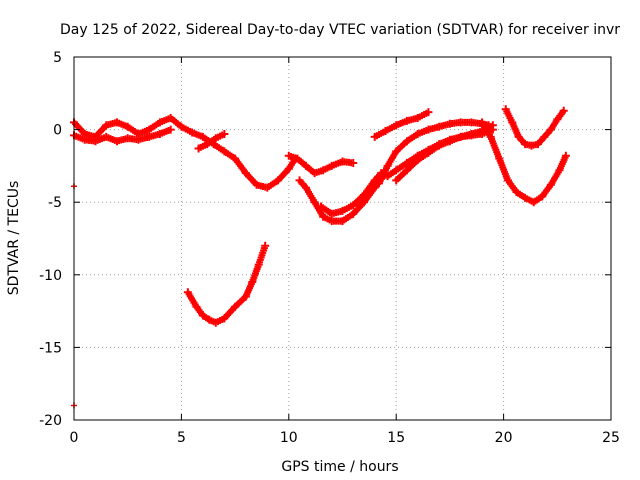 The image size is (640, 480). What do you see at coordinates (57, 58) in the screenshot?
I see `y-tick-label: 5` at bounding box center [57, 58].